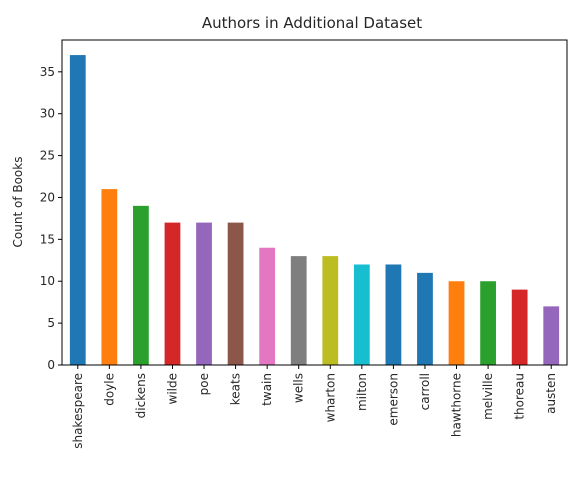 This screenshot has width=578, height=490. What do you see at coordinates (456, 323) in the screenshot?
I see `bar-hawthorne` at bounding box center [456, 323].